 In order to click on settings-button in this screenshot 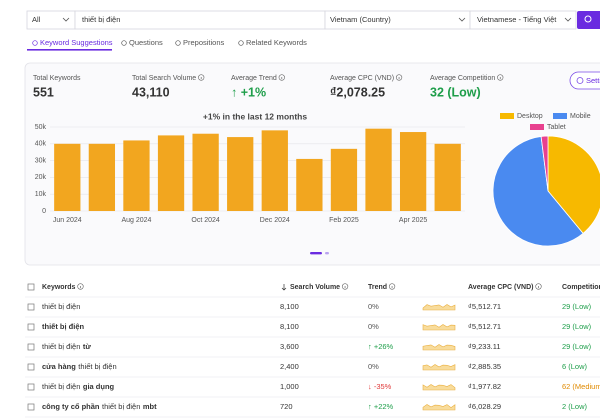, I will do `click(584, 80)`.